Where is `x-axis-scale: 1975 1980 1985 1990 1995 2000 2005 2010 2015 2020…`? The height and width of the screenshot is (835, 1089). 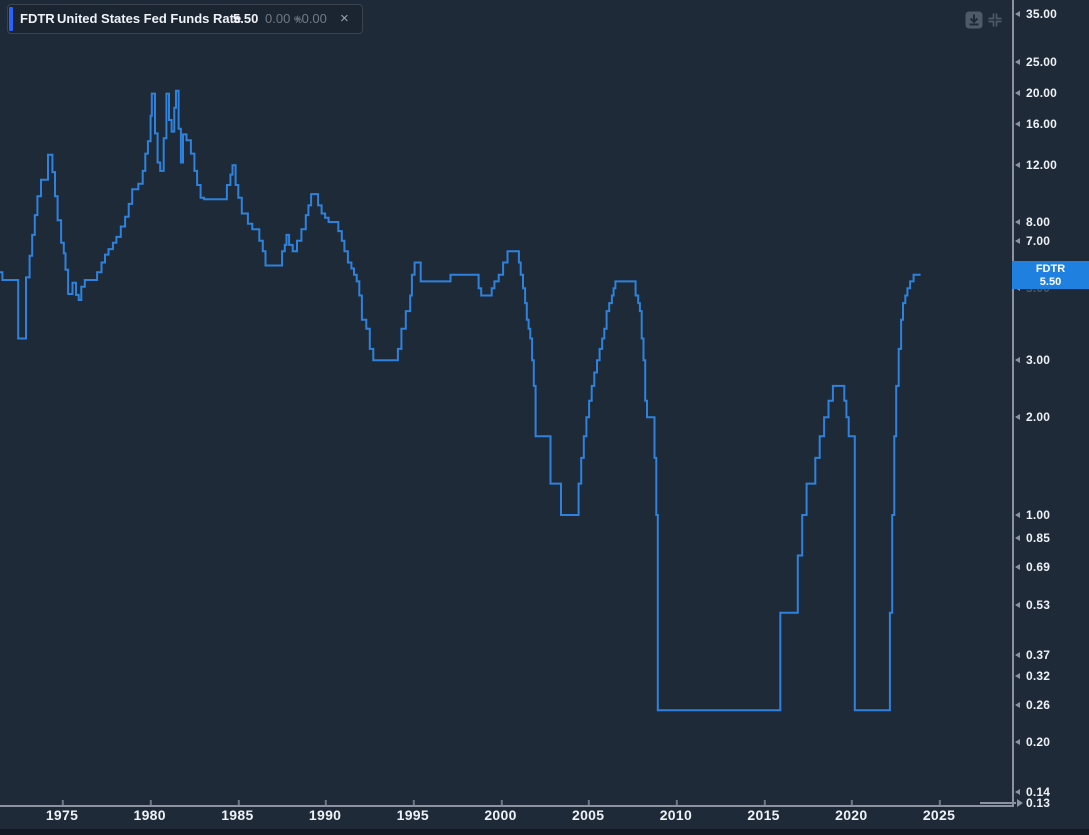
x-axis-scale: 1975 1980 1985 1990 1995 2000 2005 2010 2015 2020… is located at coordinates (507, 814).